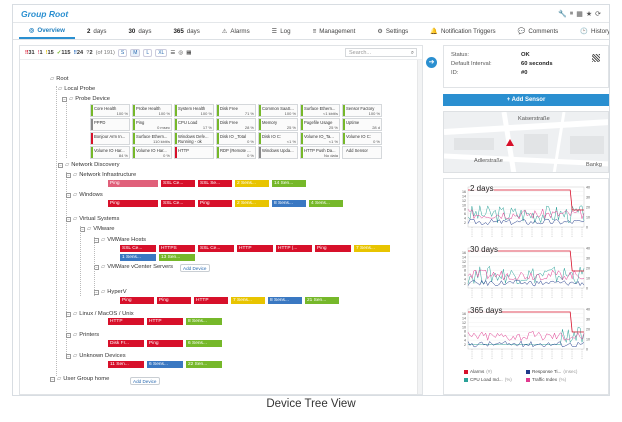  What do you see at coordinates (236, 31) in the screenshot?
I see `tab-alarms: ⚠ Alarms` at bounding box center [236, 31].